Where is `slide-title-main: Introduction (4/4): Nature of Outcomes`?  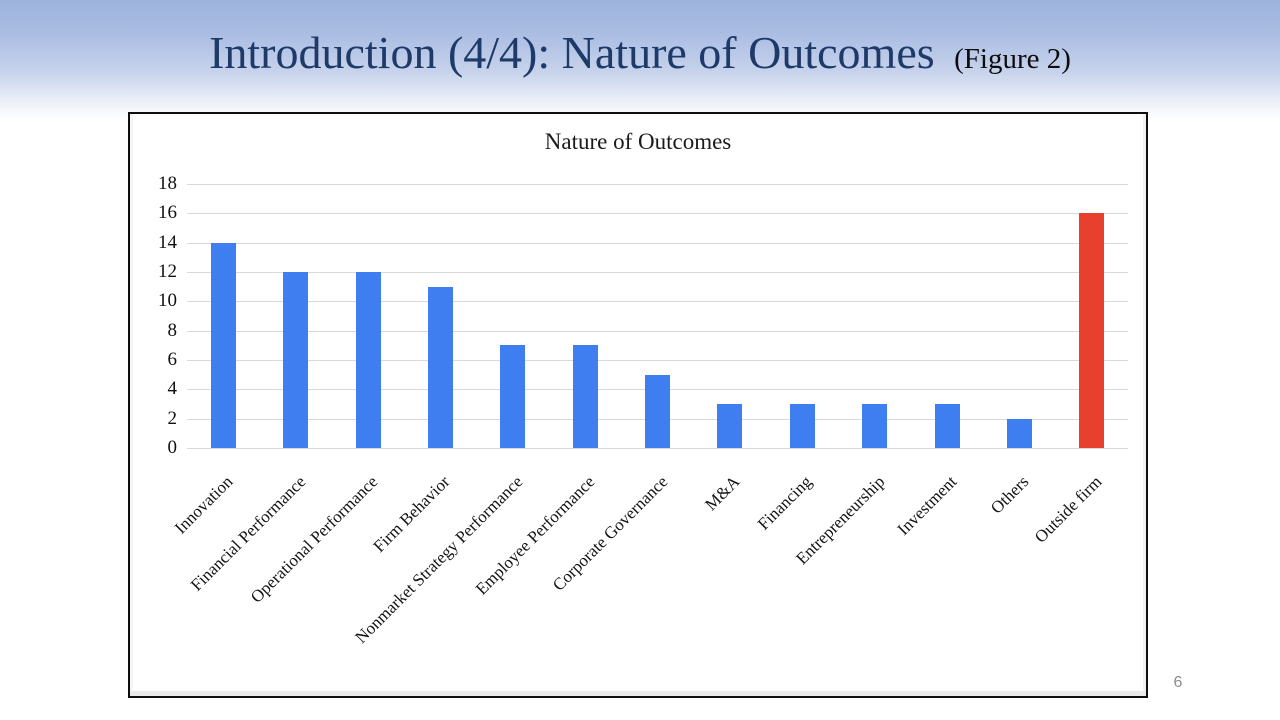 slide-title-main: Introduction (4/4): Nature of Outcomes is located at coordinates (572, 52).